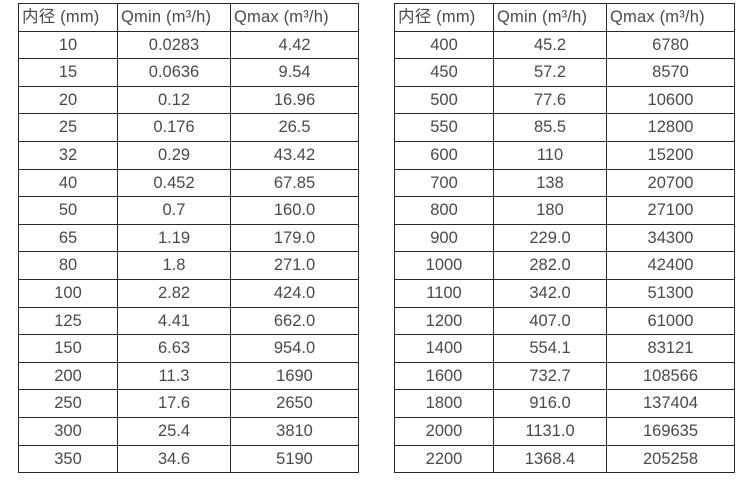 The height and width of the screenshot is (483, 750). I want to click on table-cell: 271.0, so click(294, 265).